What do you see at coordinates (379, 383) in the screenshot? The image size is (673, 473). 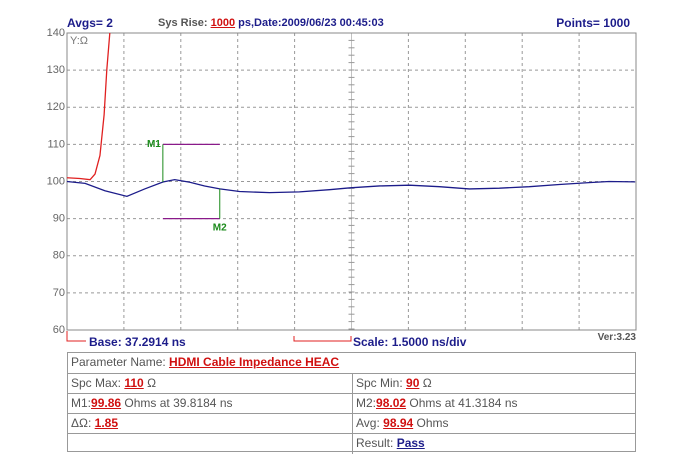 I see `label: Spc Min:` at bounding box center [379, 383].